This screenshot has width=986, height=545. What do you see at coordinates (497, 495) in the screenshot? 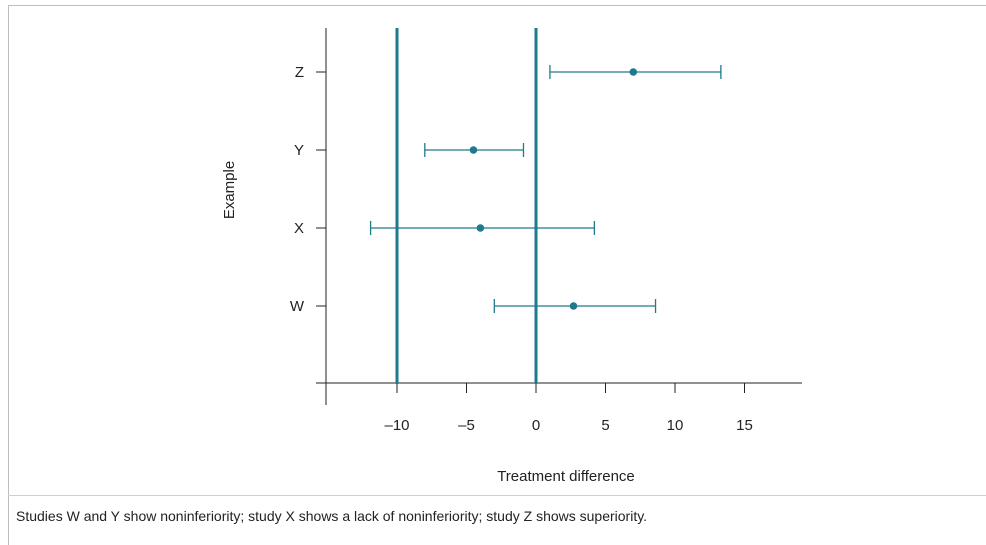
I see `caption-divider` at bounding box center [497, 495].